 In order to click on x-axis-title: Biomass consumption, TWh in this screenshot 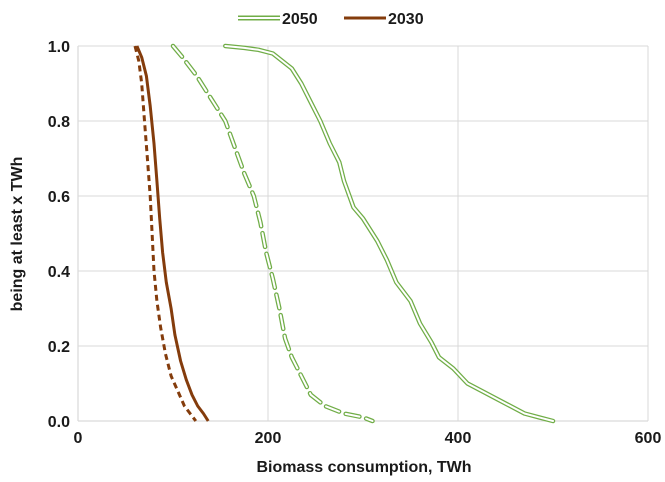, I will do `click(363, 467)`.